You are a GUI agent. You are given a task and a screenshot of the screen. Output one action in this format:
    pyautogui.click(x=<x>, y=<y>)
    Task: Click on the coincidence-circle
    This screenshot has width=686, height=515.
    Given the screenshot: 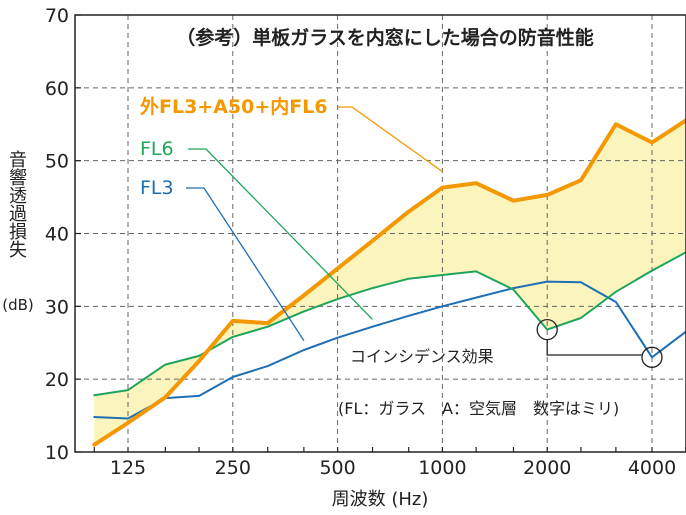 What is the action you would take?
    pyautogui.click(x=652, y=357)
    